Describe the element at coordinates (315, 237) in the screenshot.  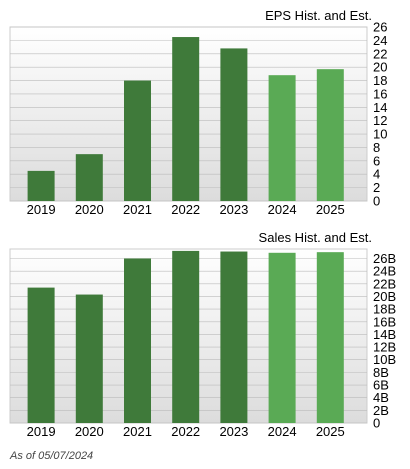
I see `sales-chart-title: Sales Hist. and Est.` at that location.